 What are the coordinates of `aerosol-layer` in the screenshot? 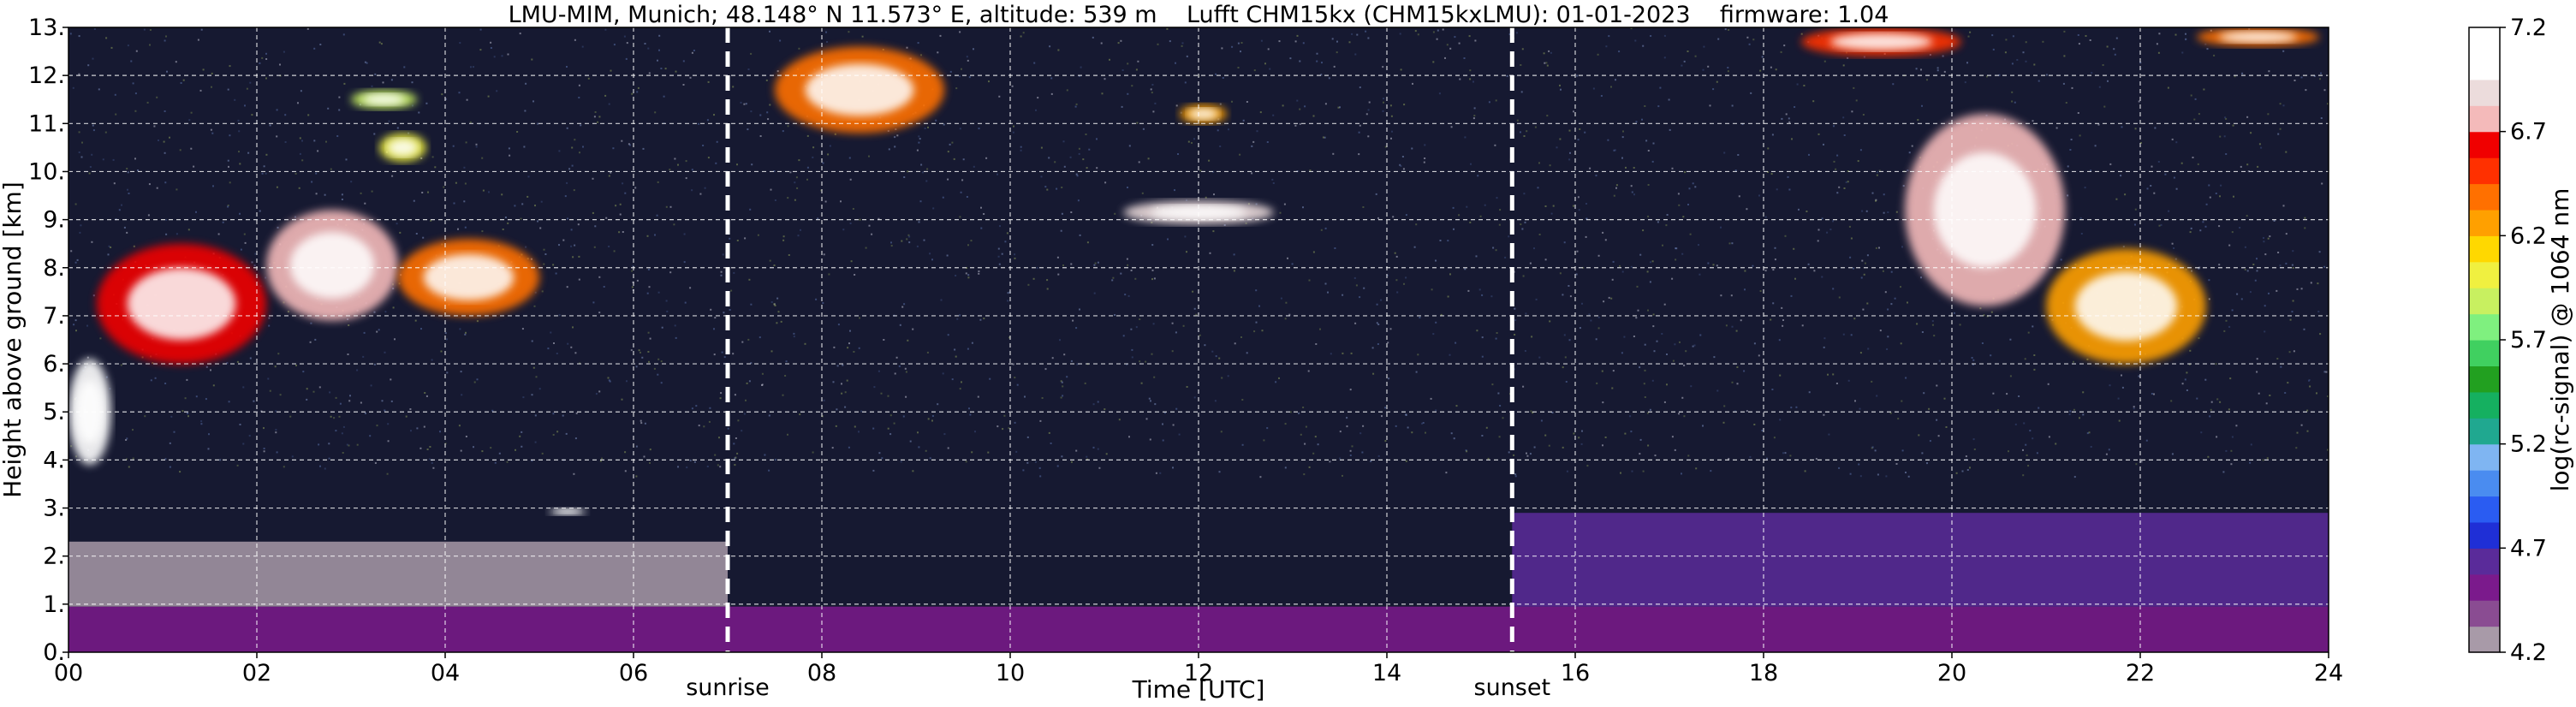 It's located at (1921, 560).